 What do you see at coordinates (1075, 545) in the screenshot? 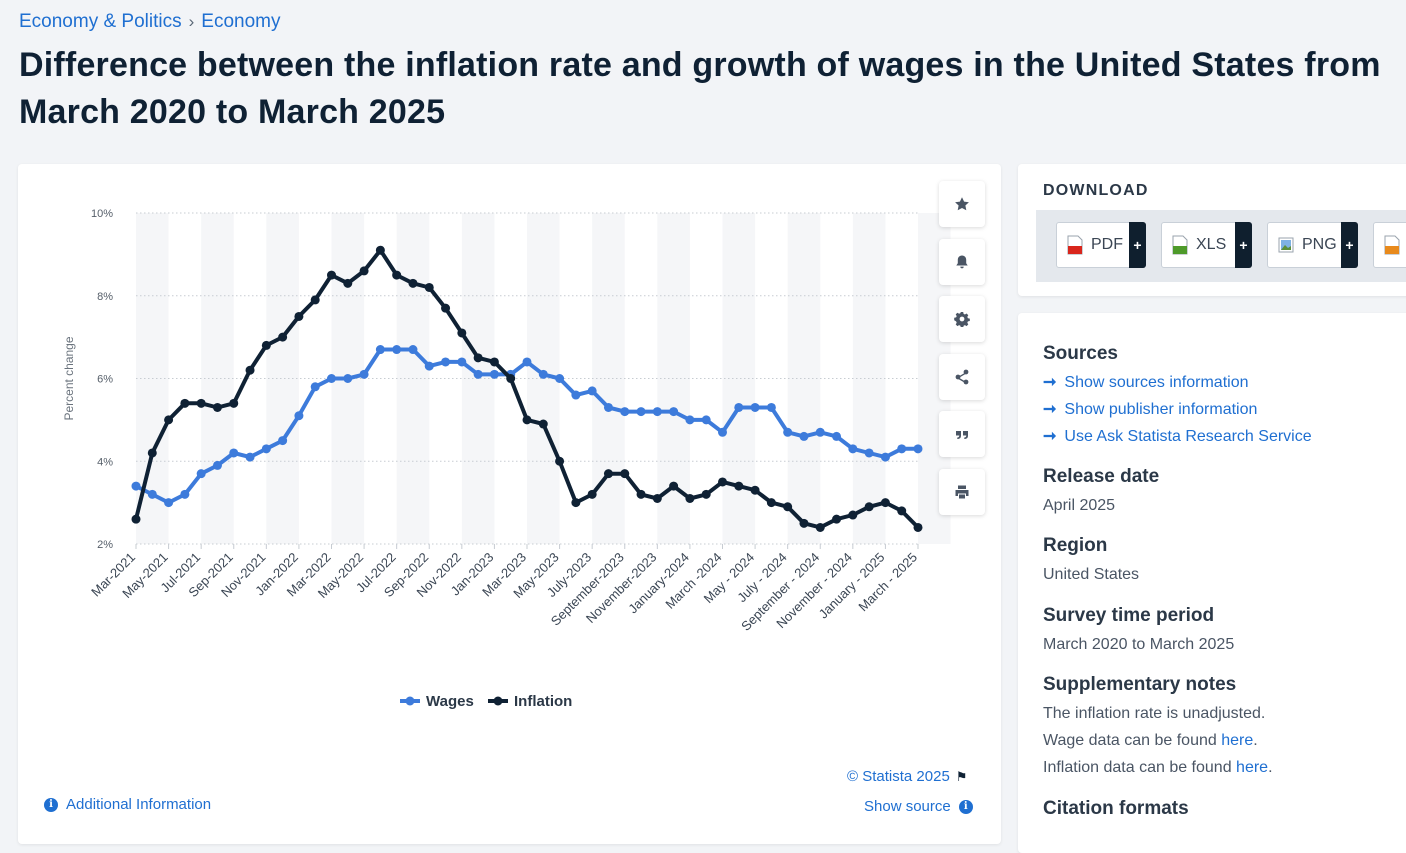
I see `region-heading: Region` at bounding box center [1075, 545].